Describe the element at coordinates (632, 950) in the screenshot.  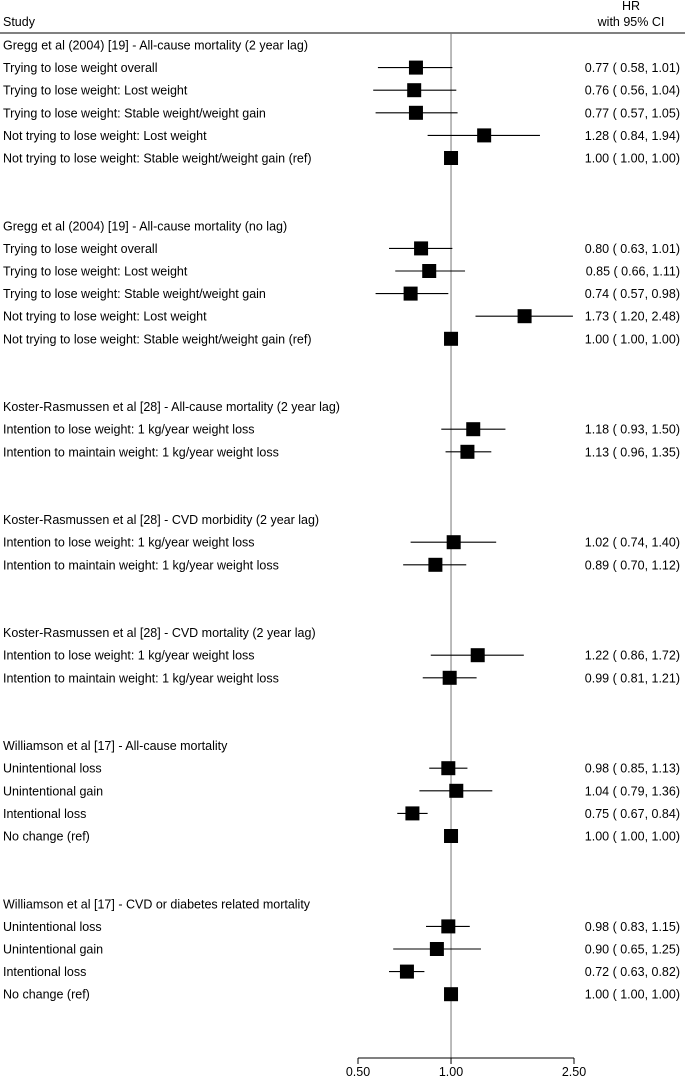
I see `hr-ci-value: 0.90 ( 0.65, 1.25)` at that location.